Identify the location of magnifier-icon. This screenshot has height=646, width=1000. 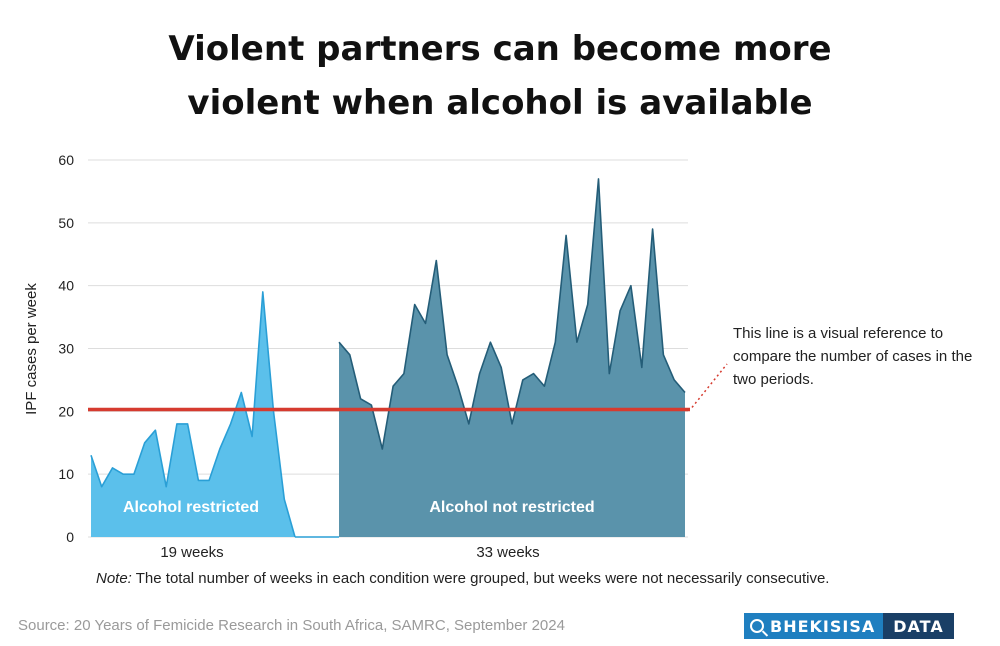
(757, 626).